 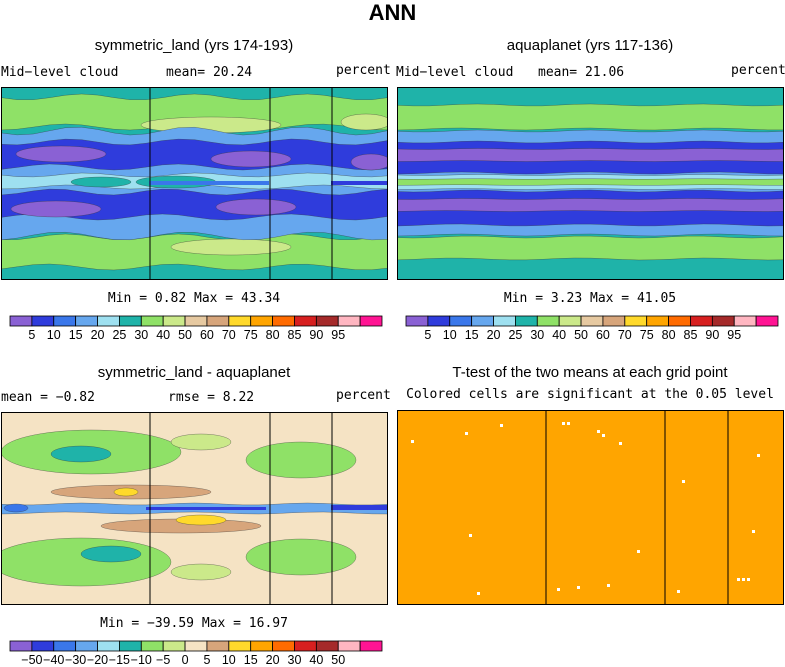 I want to click on panel3-units-label: percent, so click(x=363, y=395).